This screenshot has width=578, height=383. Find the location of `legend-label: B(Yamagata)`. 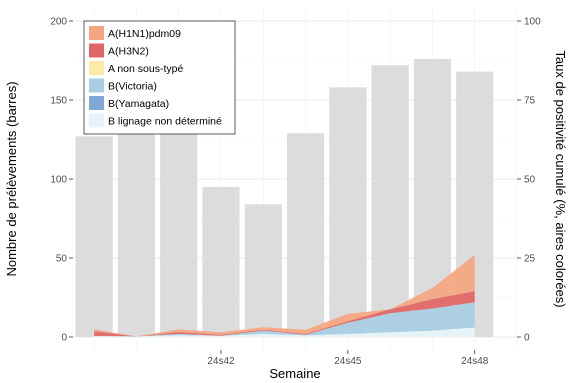

legend-label: B(Yamagata) is located at coordinates (138, 104).